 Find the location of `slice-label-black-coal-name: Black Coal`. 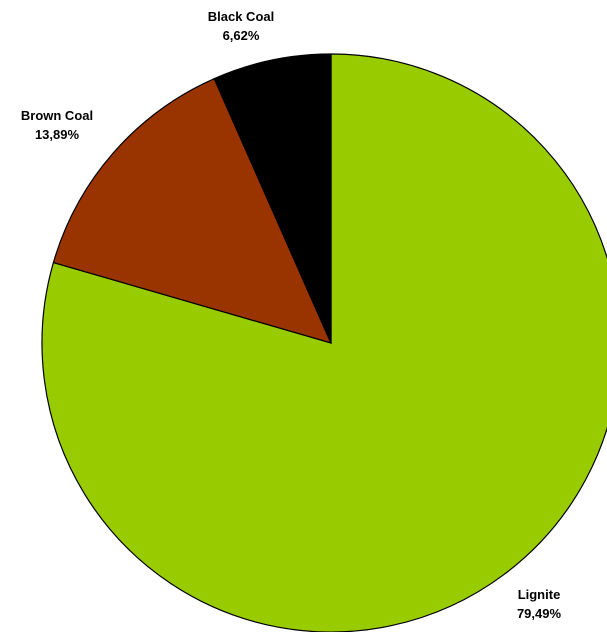

slice-label-black-coal-name: Black Coal is located at coordinates (241, 16).